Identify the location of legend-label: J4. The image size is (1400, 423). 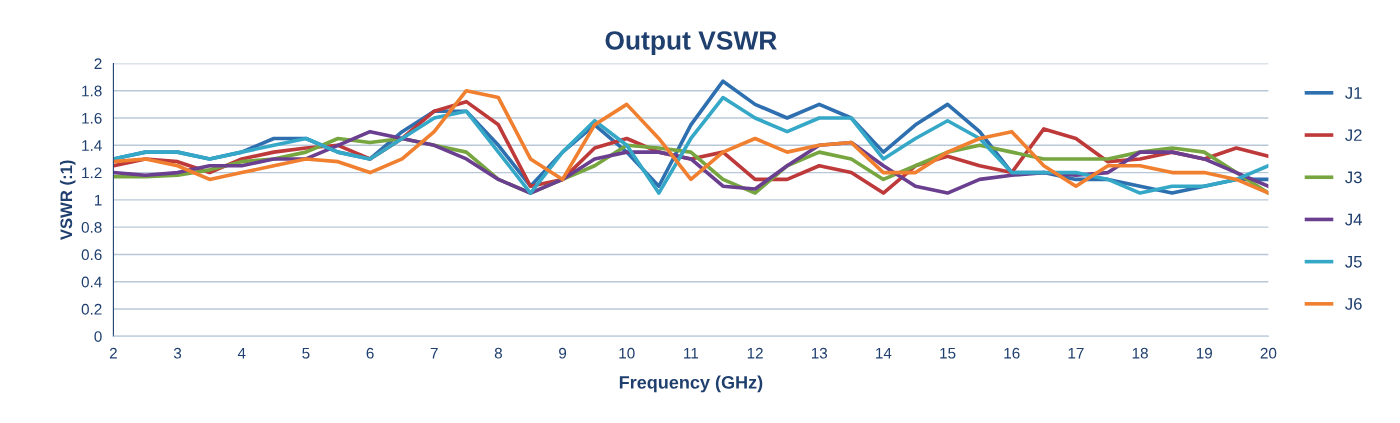
(1353, 219).